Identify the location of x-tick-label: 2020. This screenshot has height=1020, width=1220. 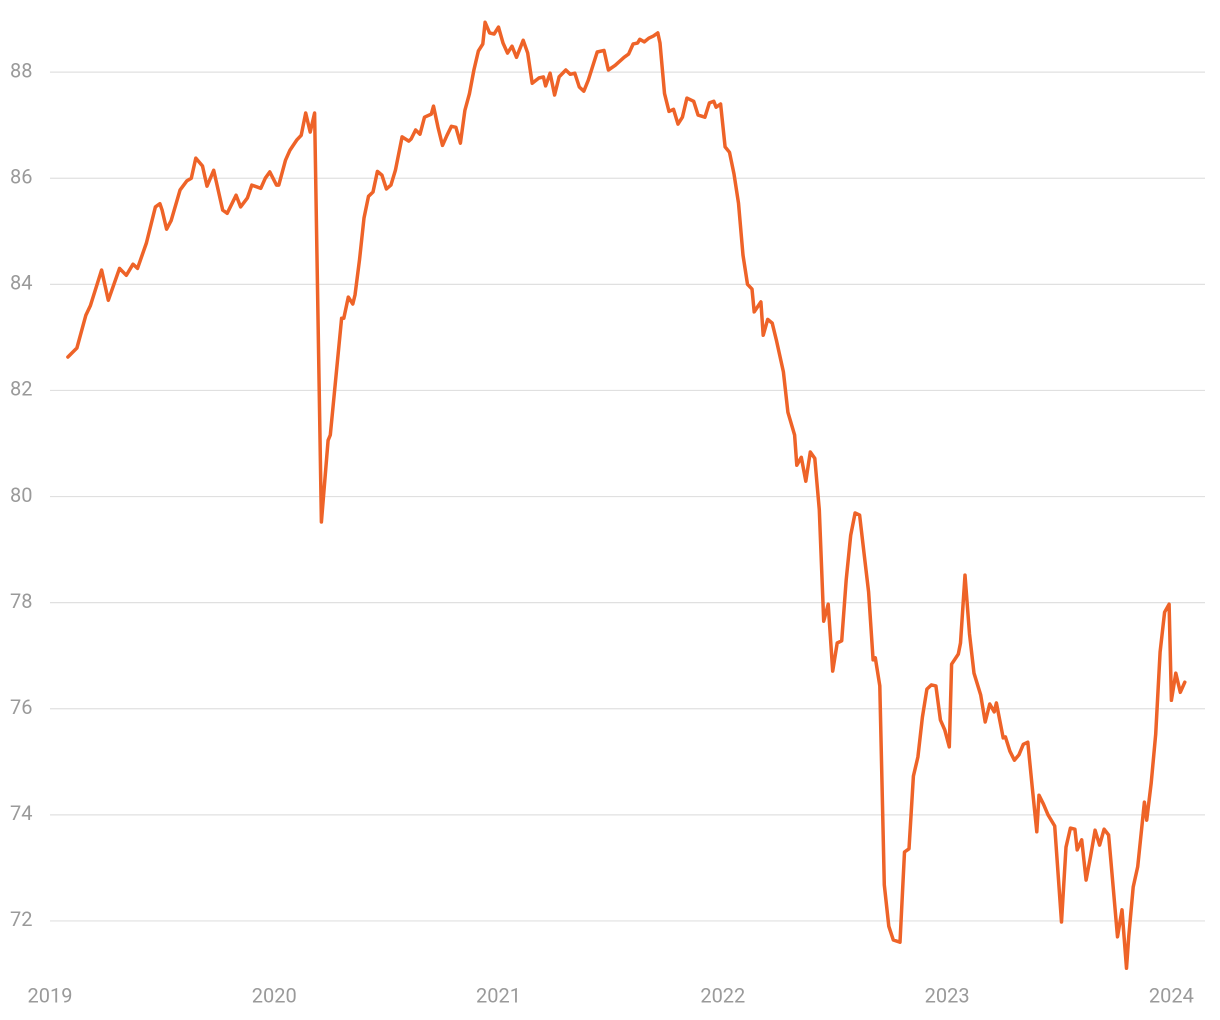
(274, 995).